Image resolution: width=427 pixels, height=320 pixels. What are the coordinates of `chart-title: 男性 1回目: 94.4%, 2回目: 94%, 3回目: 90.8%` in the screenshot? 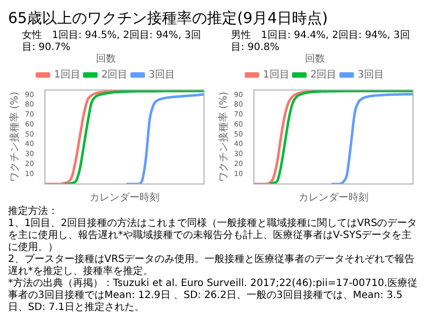 It's located at (320, 42).